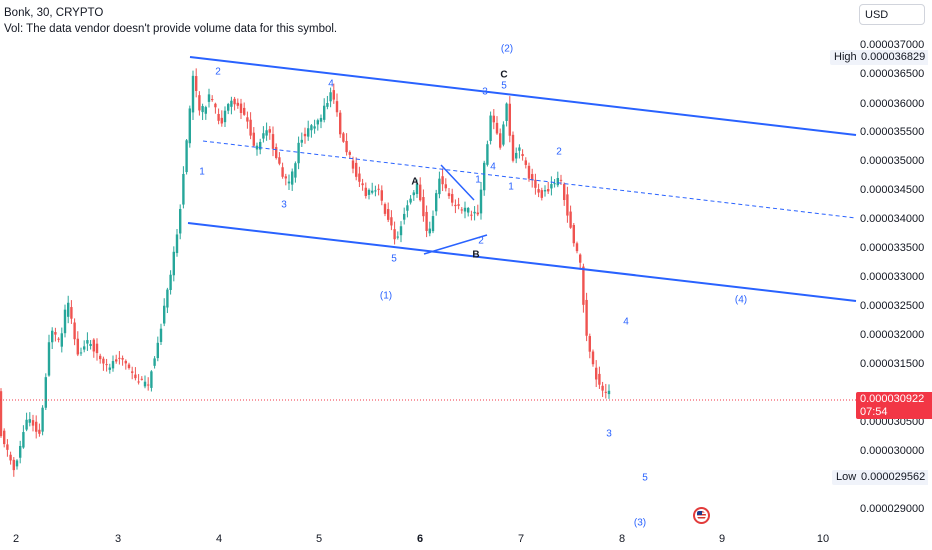  What do you see at coordinates (892, 364) in the screenshot?
I see `price-axis-label: 0.000031500` at bounding box center [892, 364].